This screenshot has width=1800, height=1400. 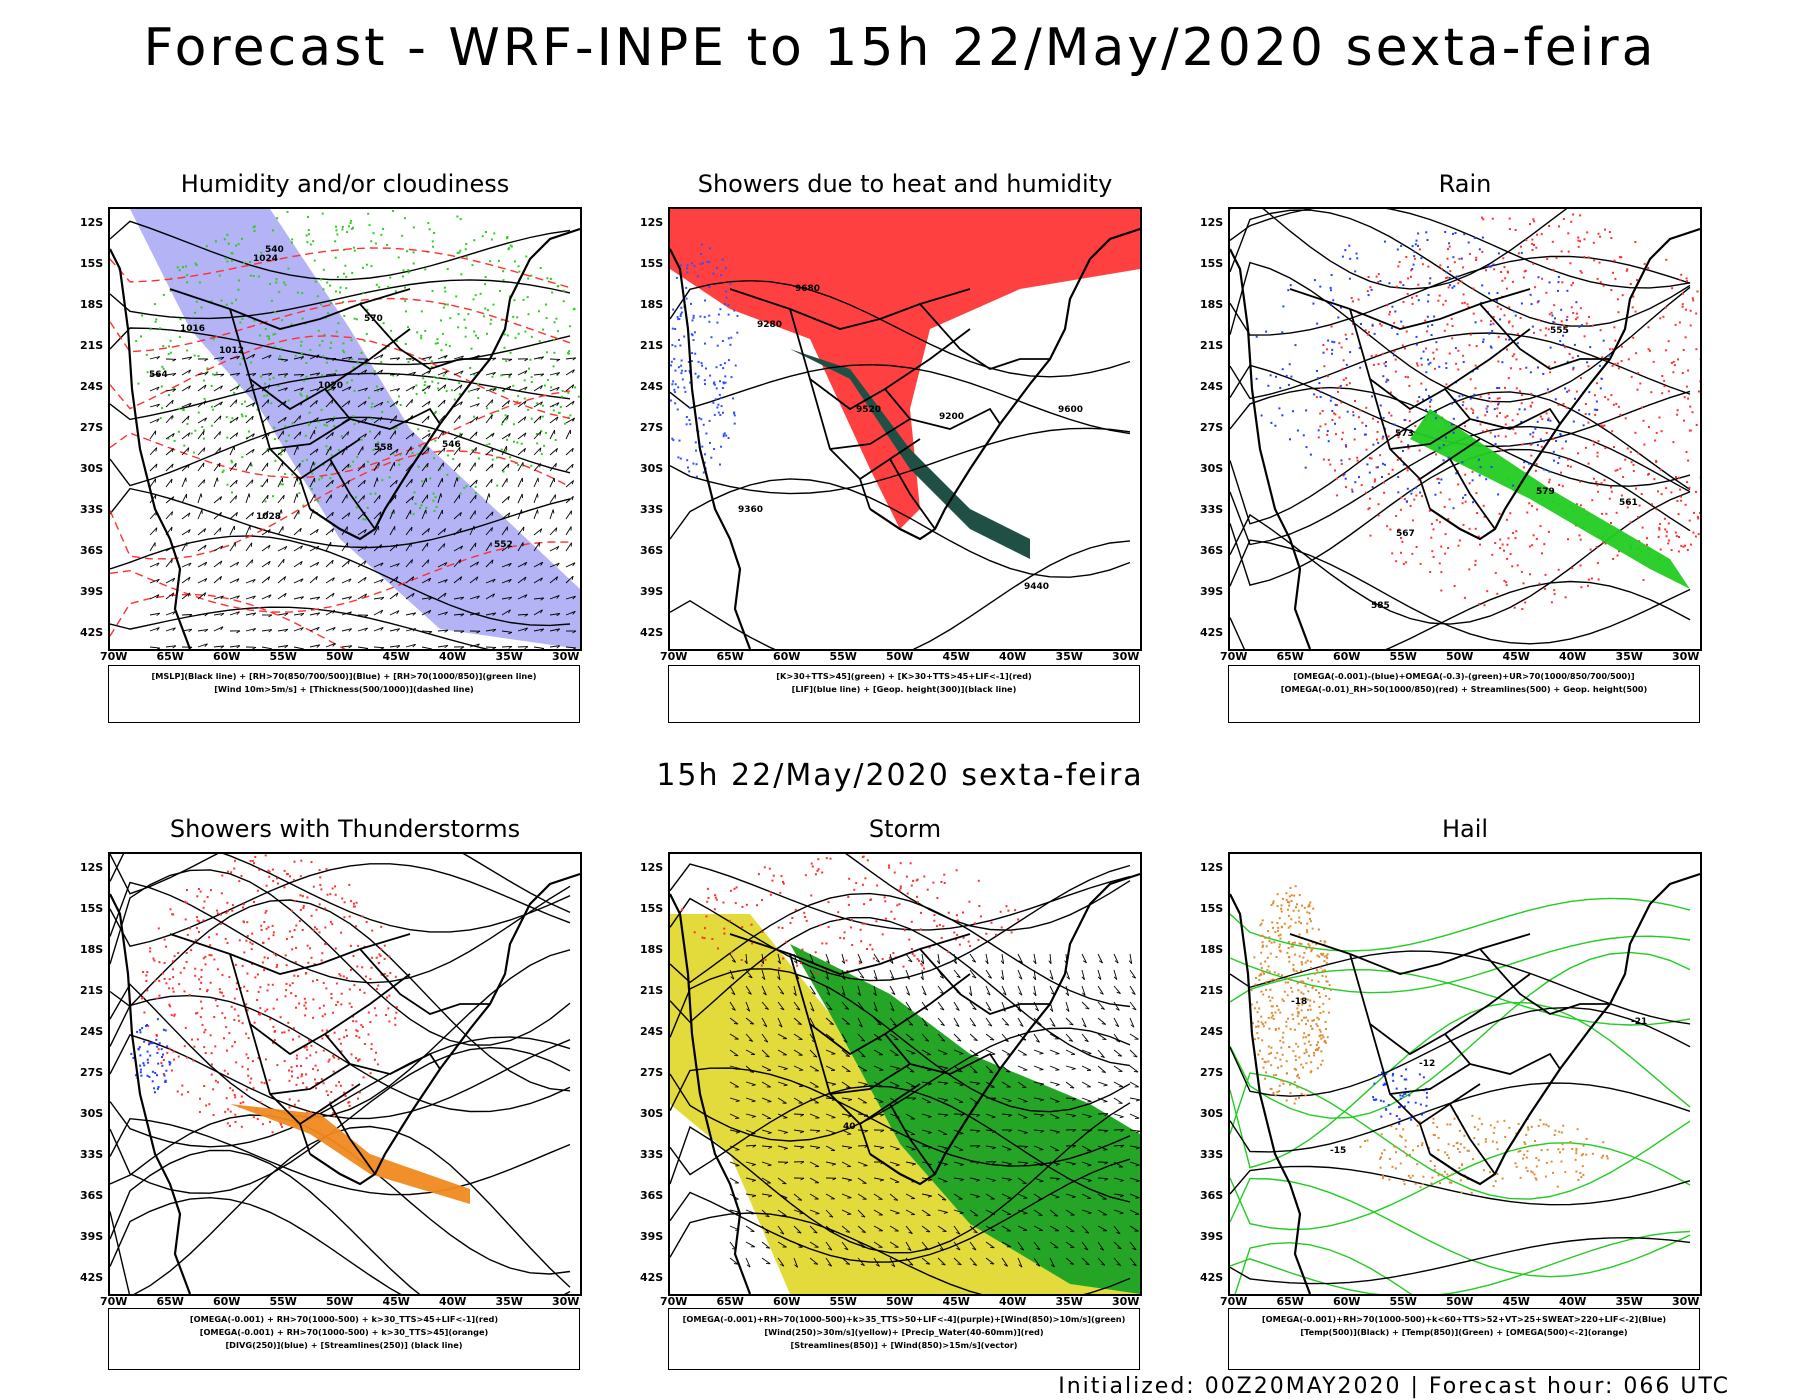 I want to click on wind250-yellow, so click(x=905, y=1104).